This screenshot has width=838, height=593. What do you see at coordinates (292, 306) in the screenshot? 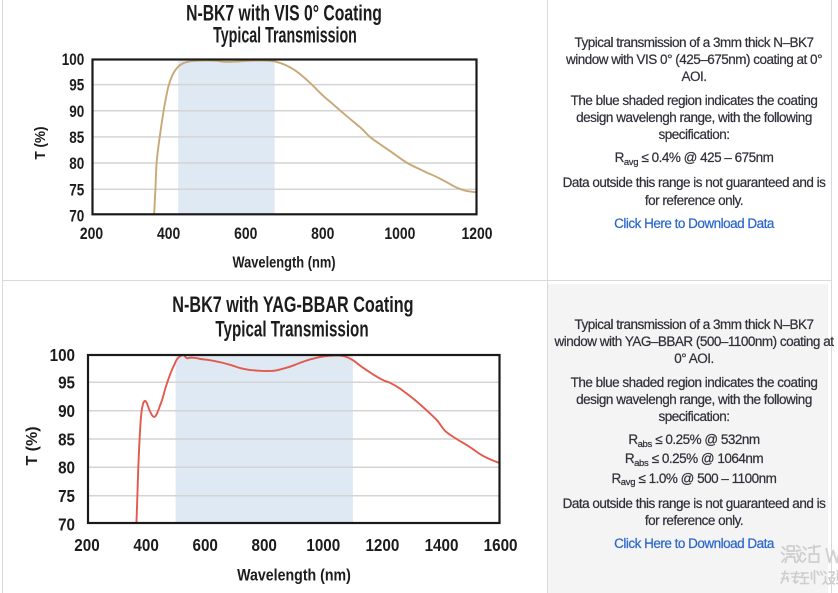
I see `svg-text: N-BK7 with YAG-BBAR Coating` at bounding box center [292, 306].